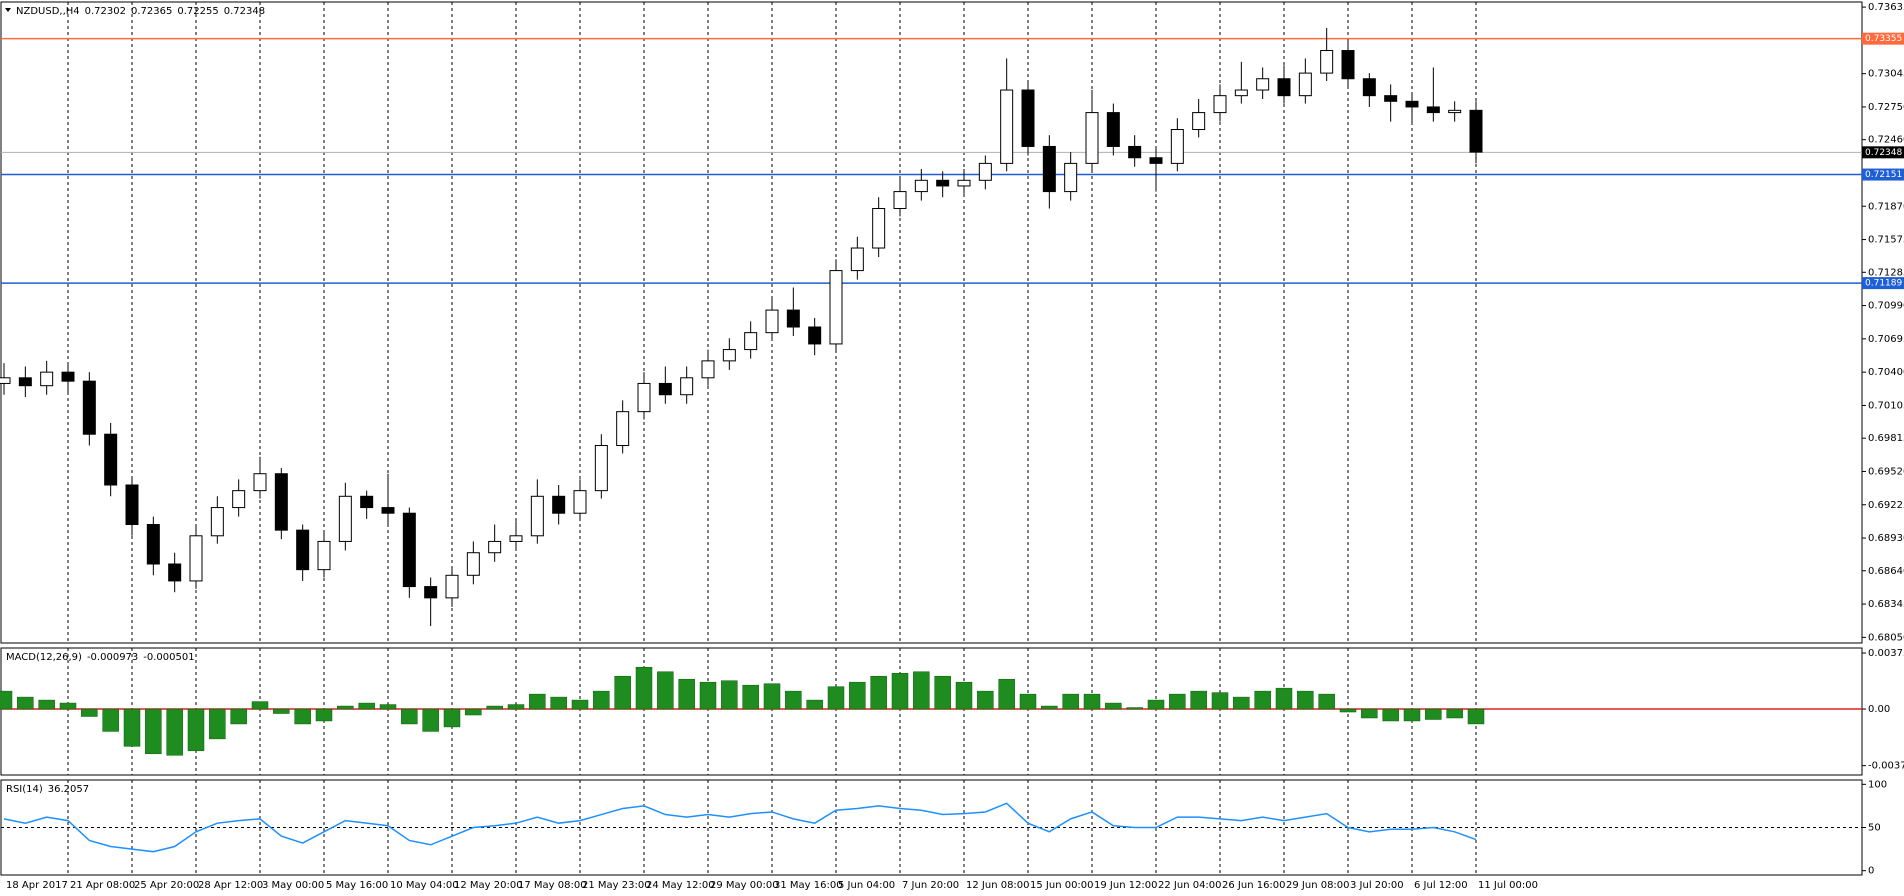  Describe the element at coordinates (1886, 766) in the screenshot. I see `y-tick-label: -0.003792` at that location.